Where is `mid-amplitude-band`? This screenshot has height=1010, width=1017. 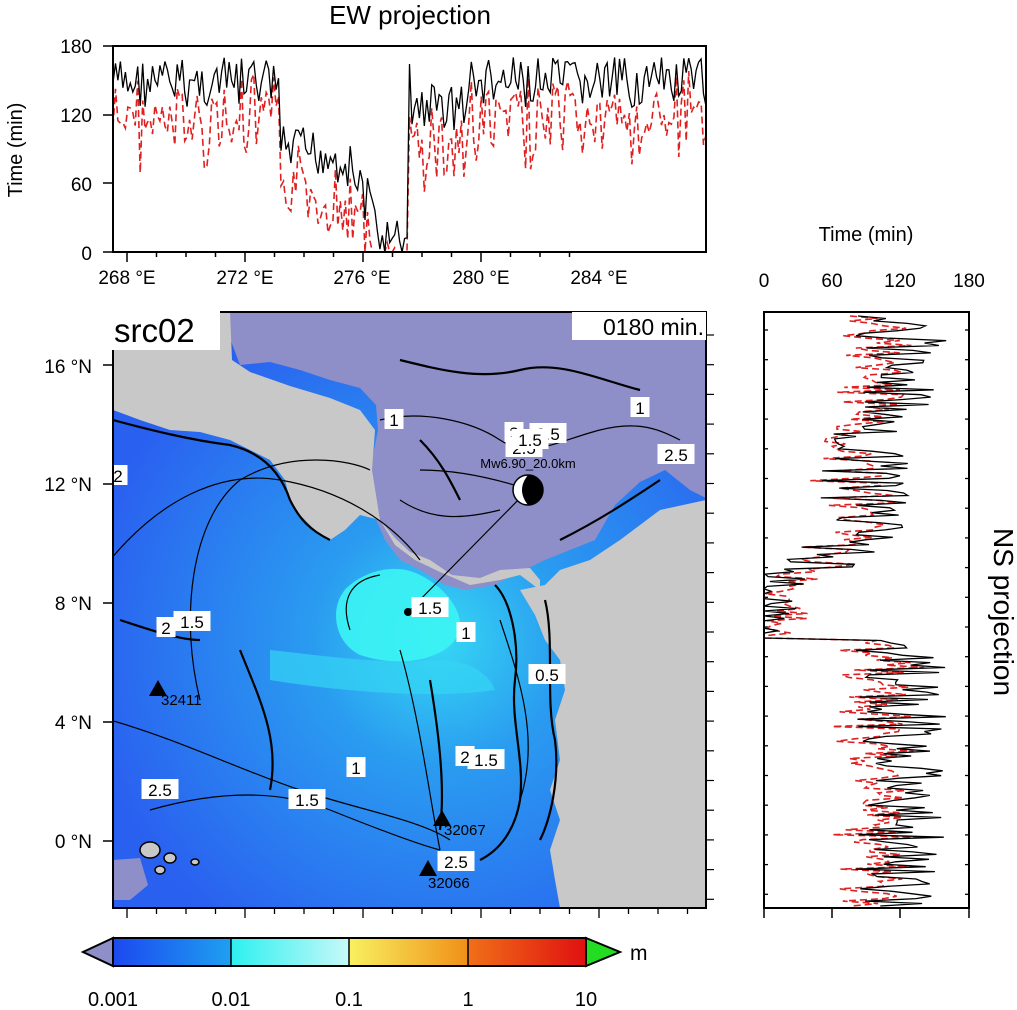
mid-amplitude-band is located at coordinates (382, 672).